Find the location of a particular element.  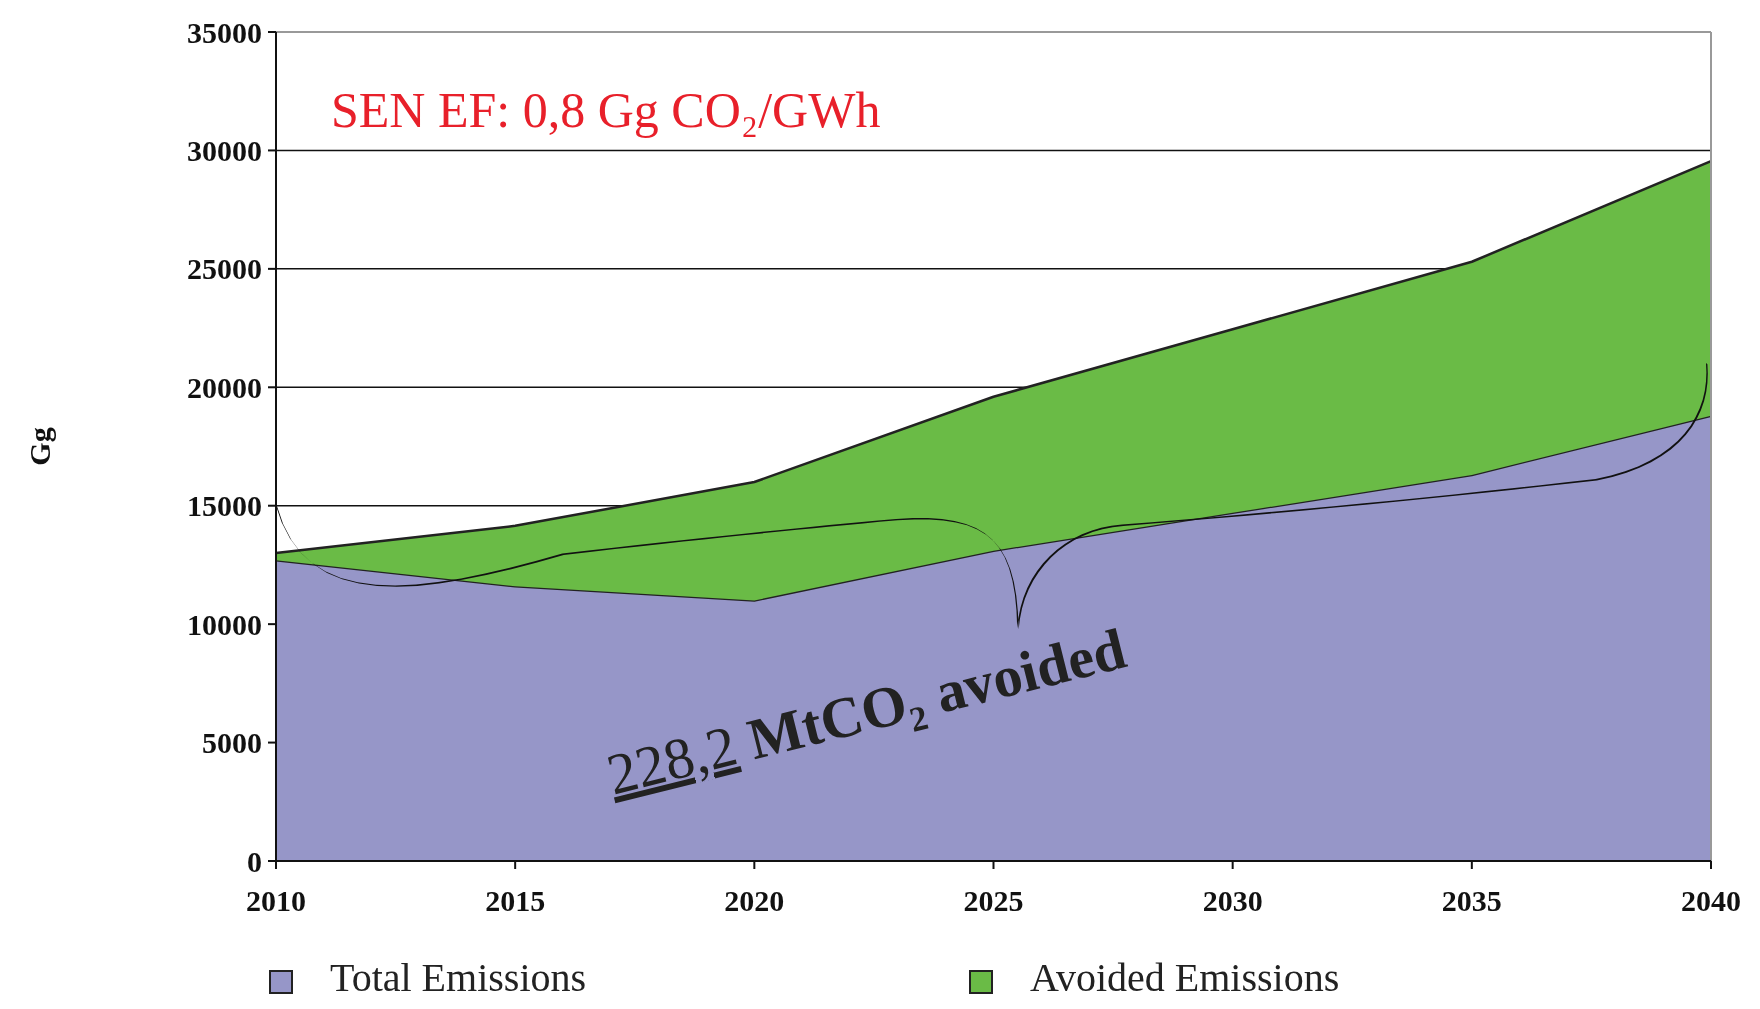

y-axis-title: Gg is located at coordinates (39, 446).